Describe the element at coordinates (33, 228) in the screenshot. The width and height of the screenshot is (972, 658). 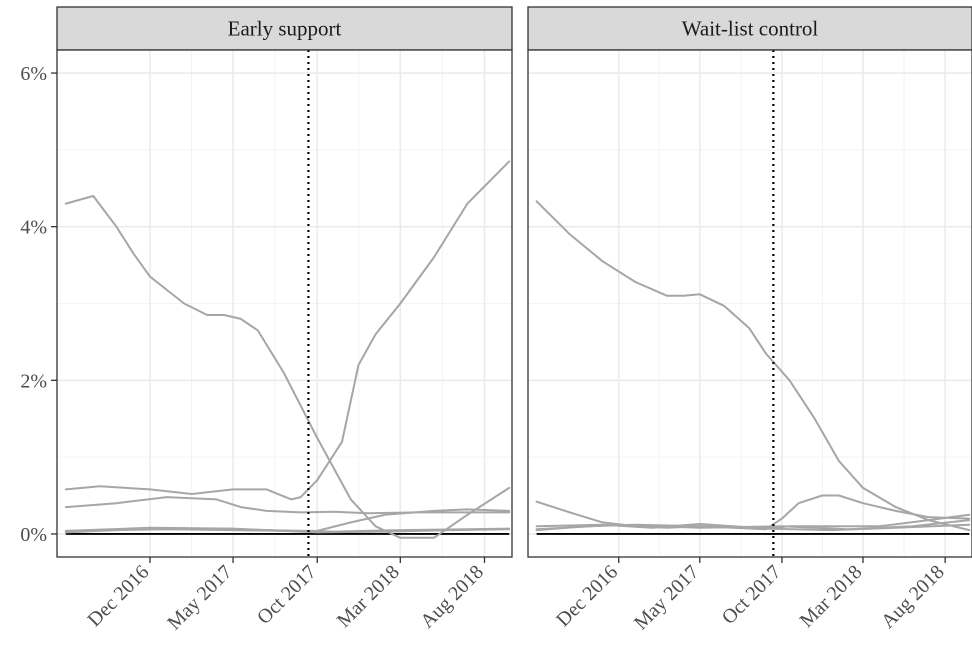
I see `y-tick-label: 4%` at that location.